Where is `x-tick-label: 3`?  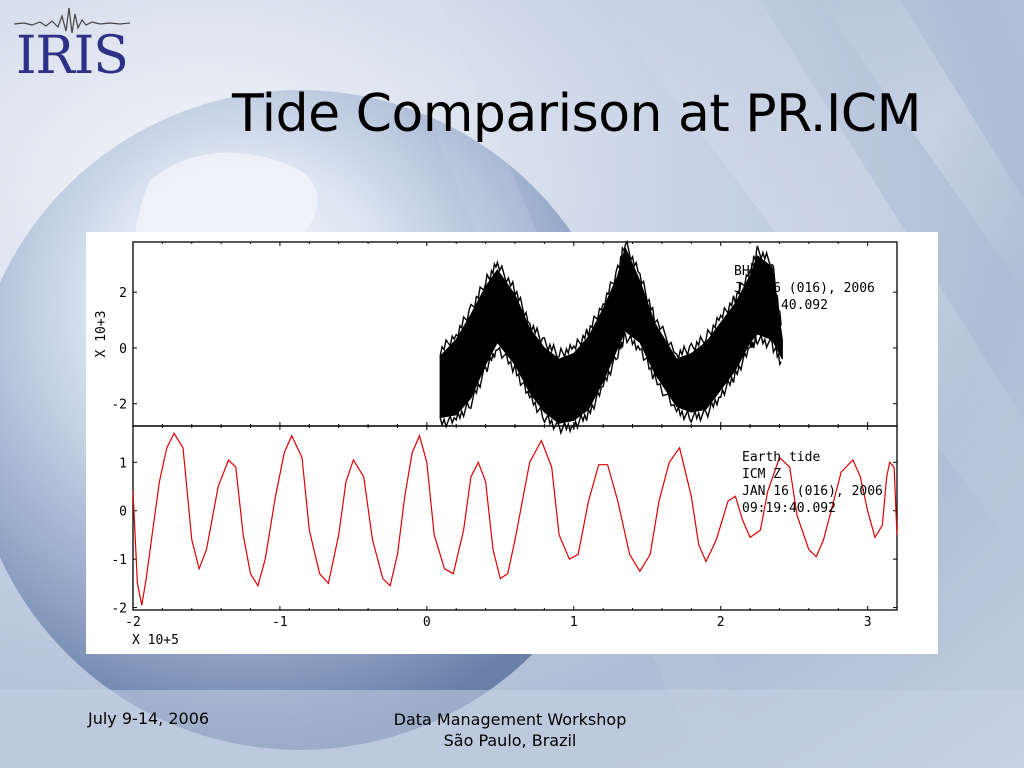 x-tick-label: 3 is located at coordinates (868, 622).